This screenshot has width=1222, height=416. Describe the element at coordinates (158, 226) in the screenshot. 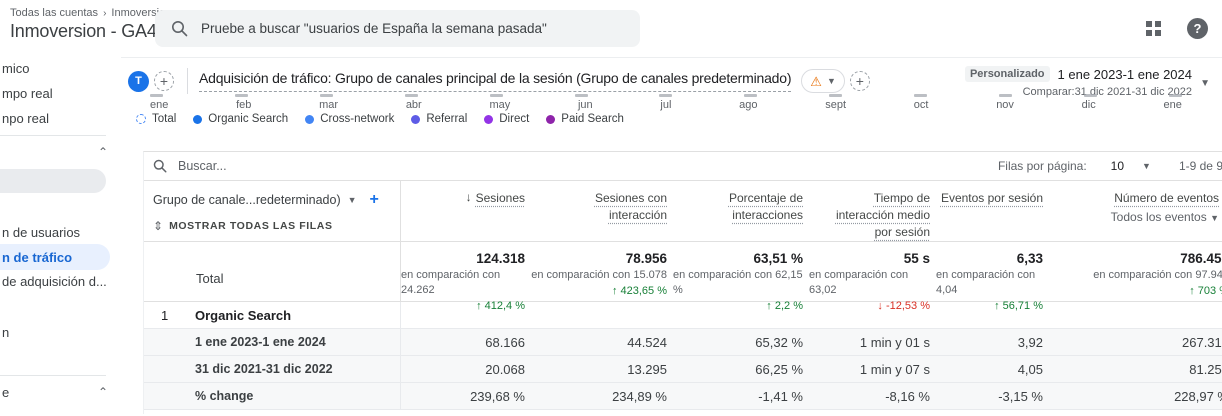

I see `unfold-rows-icon: ⇕` at that location.